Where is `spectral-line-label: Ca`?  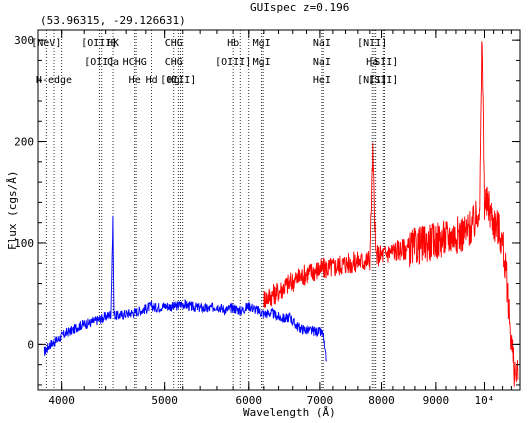 spectral-line-label: Ca is located at coordinates (113, 62).